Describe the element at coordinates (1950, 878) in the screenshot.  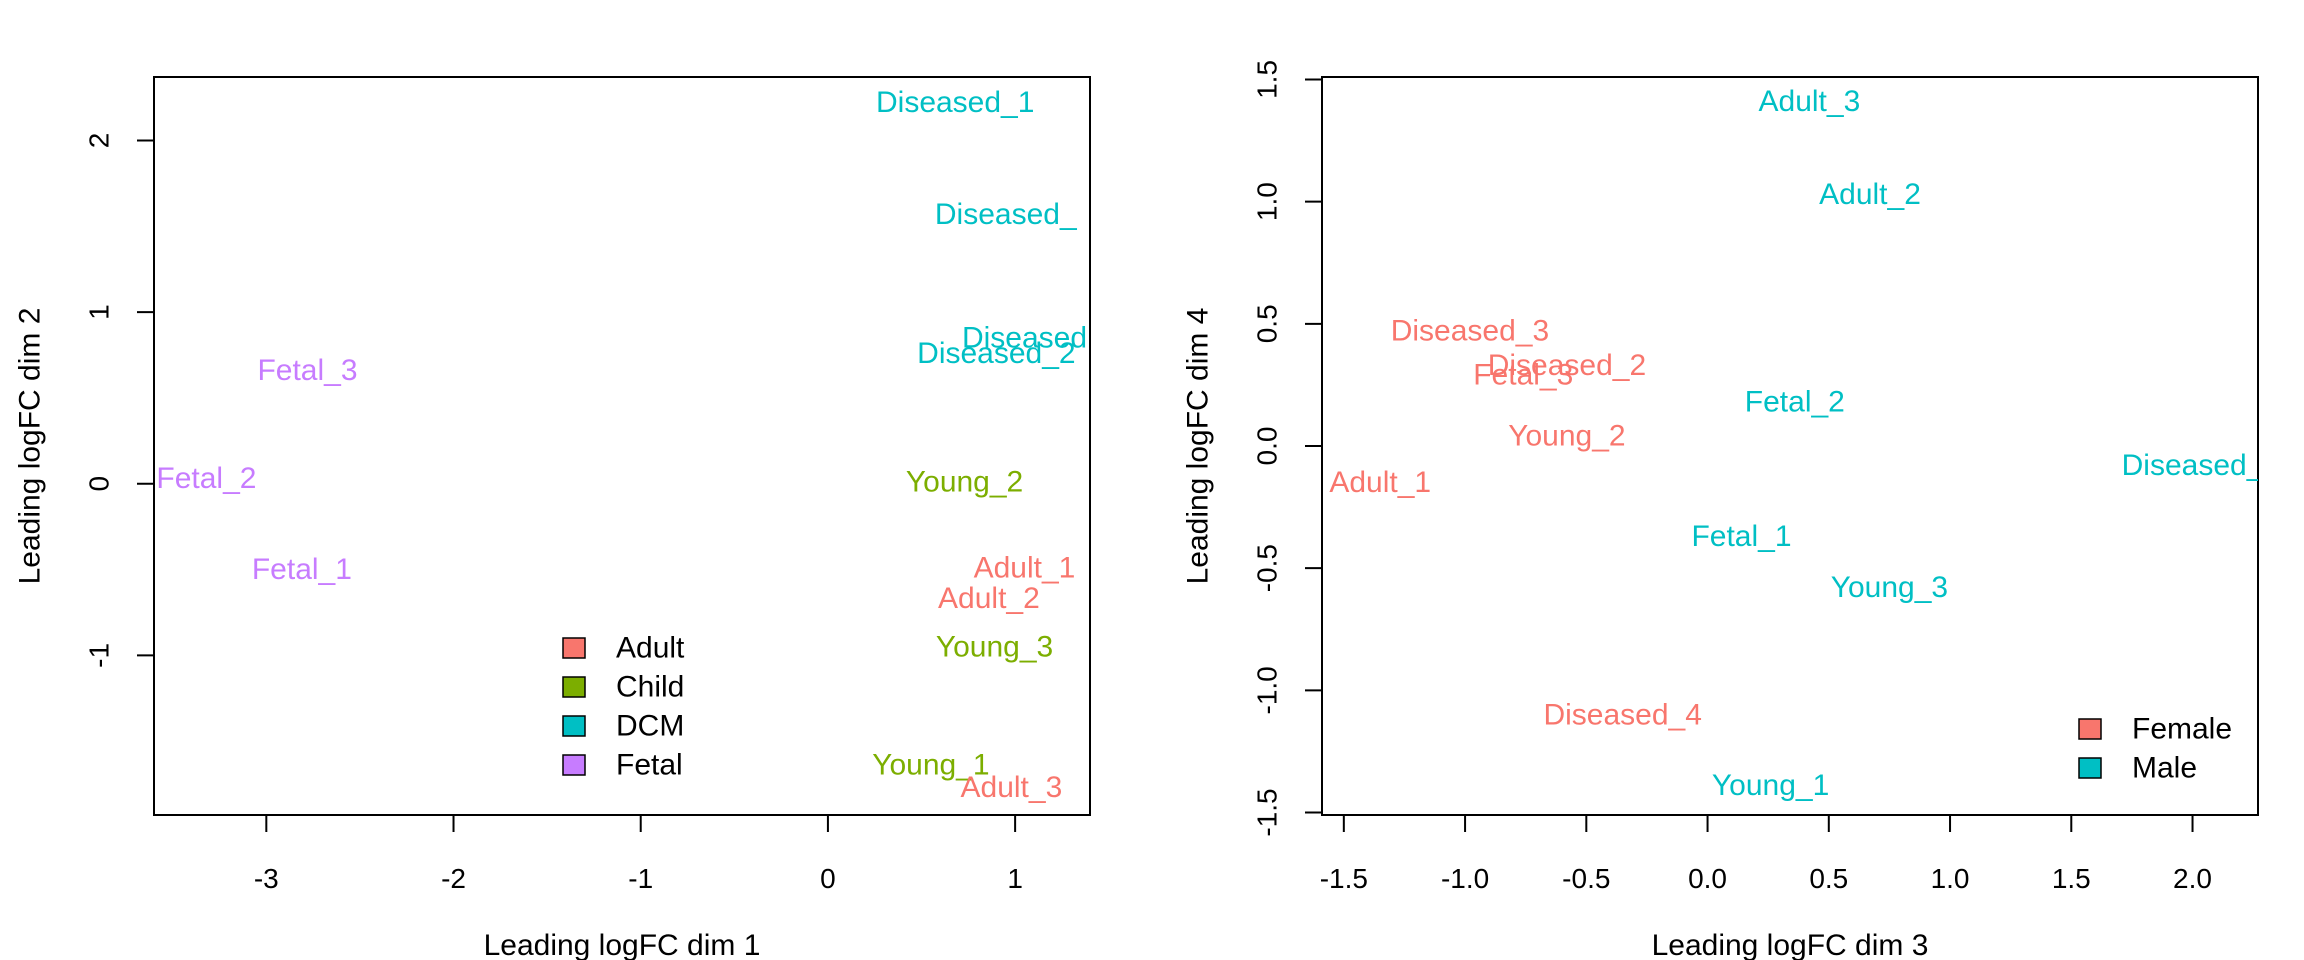
I see `x-tick-label: 1.0` at that location.